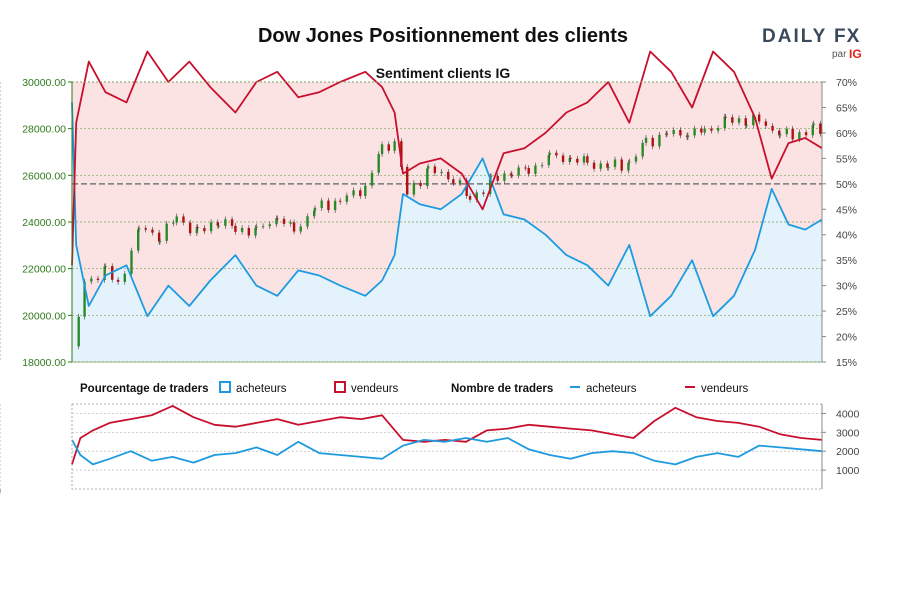 The image size is (900, 600). What do you see at coordinates (447, 451) in the screenshot?
I see `buyers-count-line` at bounding box center [447, 451].